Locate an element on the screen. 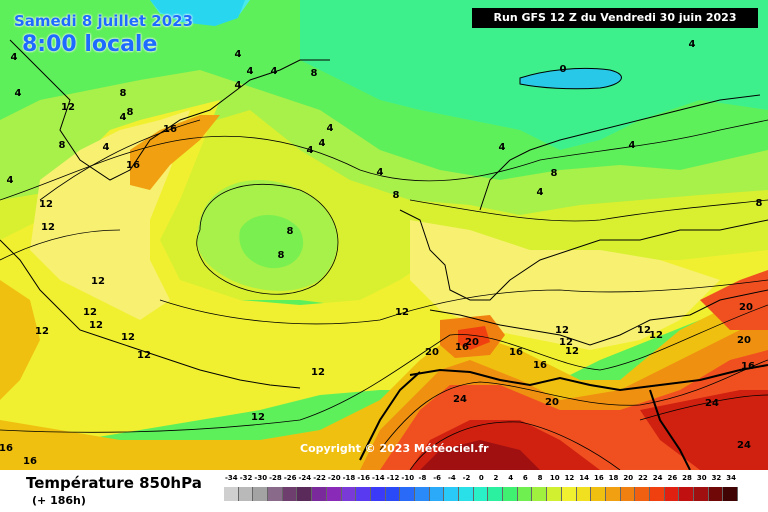 The width and height of the screenshot is (768, 512). legend-tick: 8 is located at coordinates (540, 478).